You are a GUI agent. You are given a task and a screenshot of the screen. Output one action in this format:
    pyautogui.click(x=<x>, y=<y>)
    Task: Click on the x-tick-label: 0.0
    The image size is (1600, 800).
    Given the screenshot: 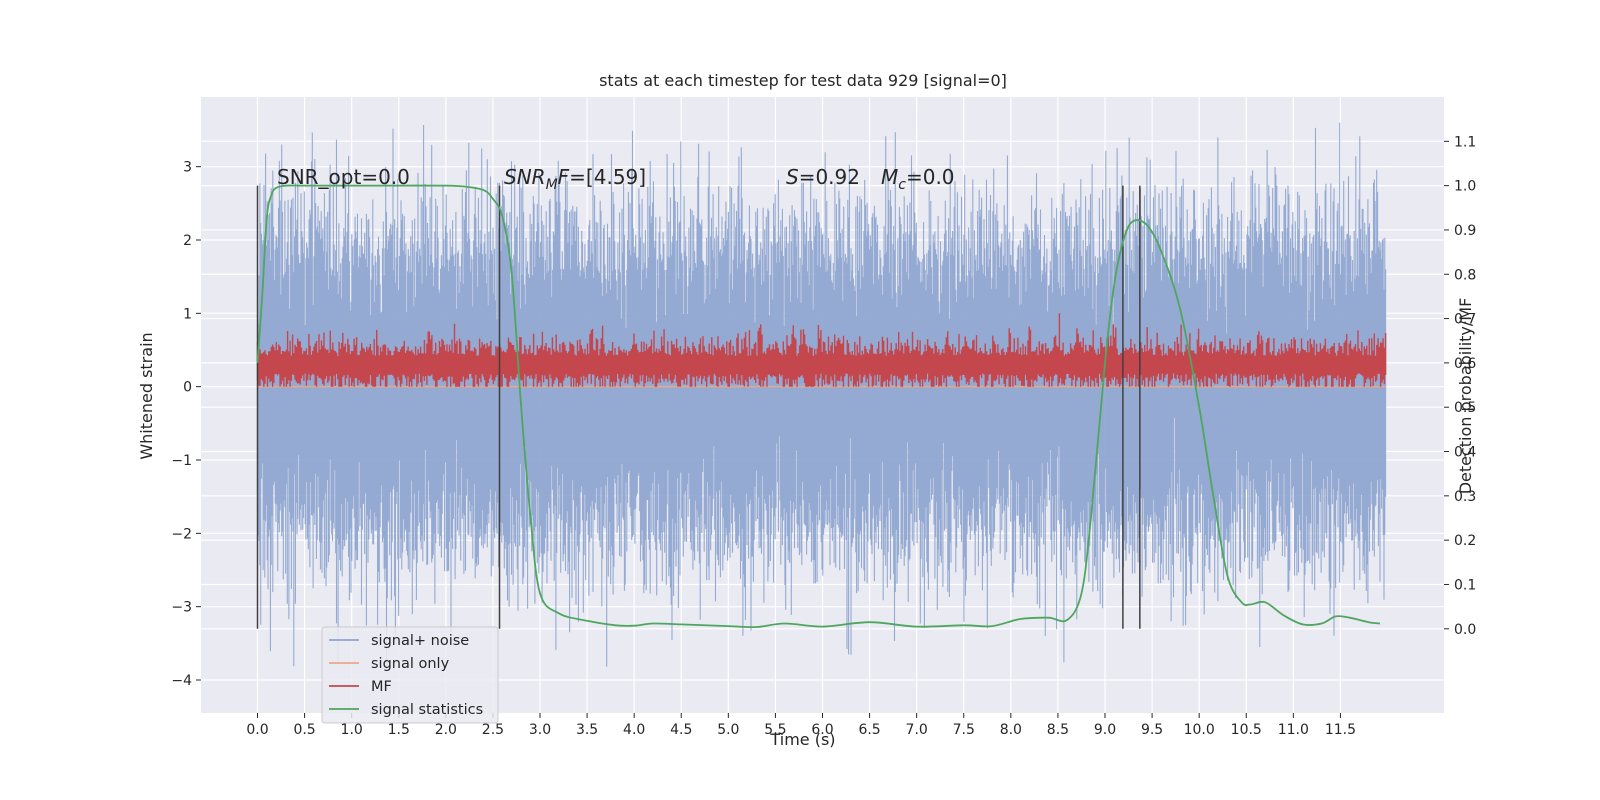 What is the action you would take?
    pyautogui.click(x=257, y=730)
    